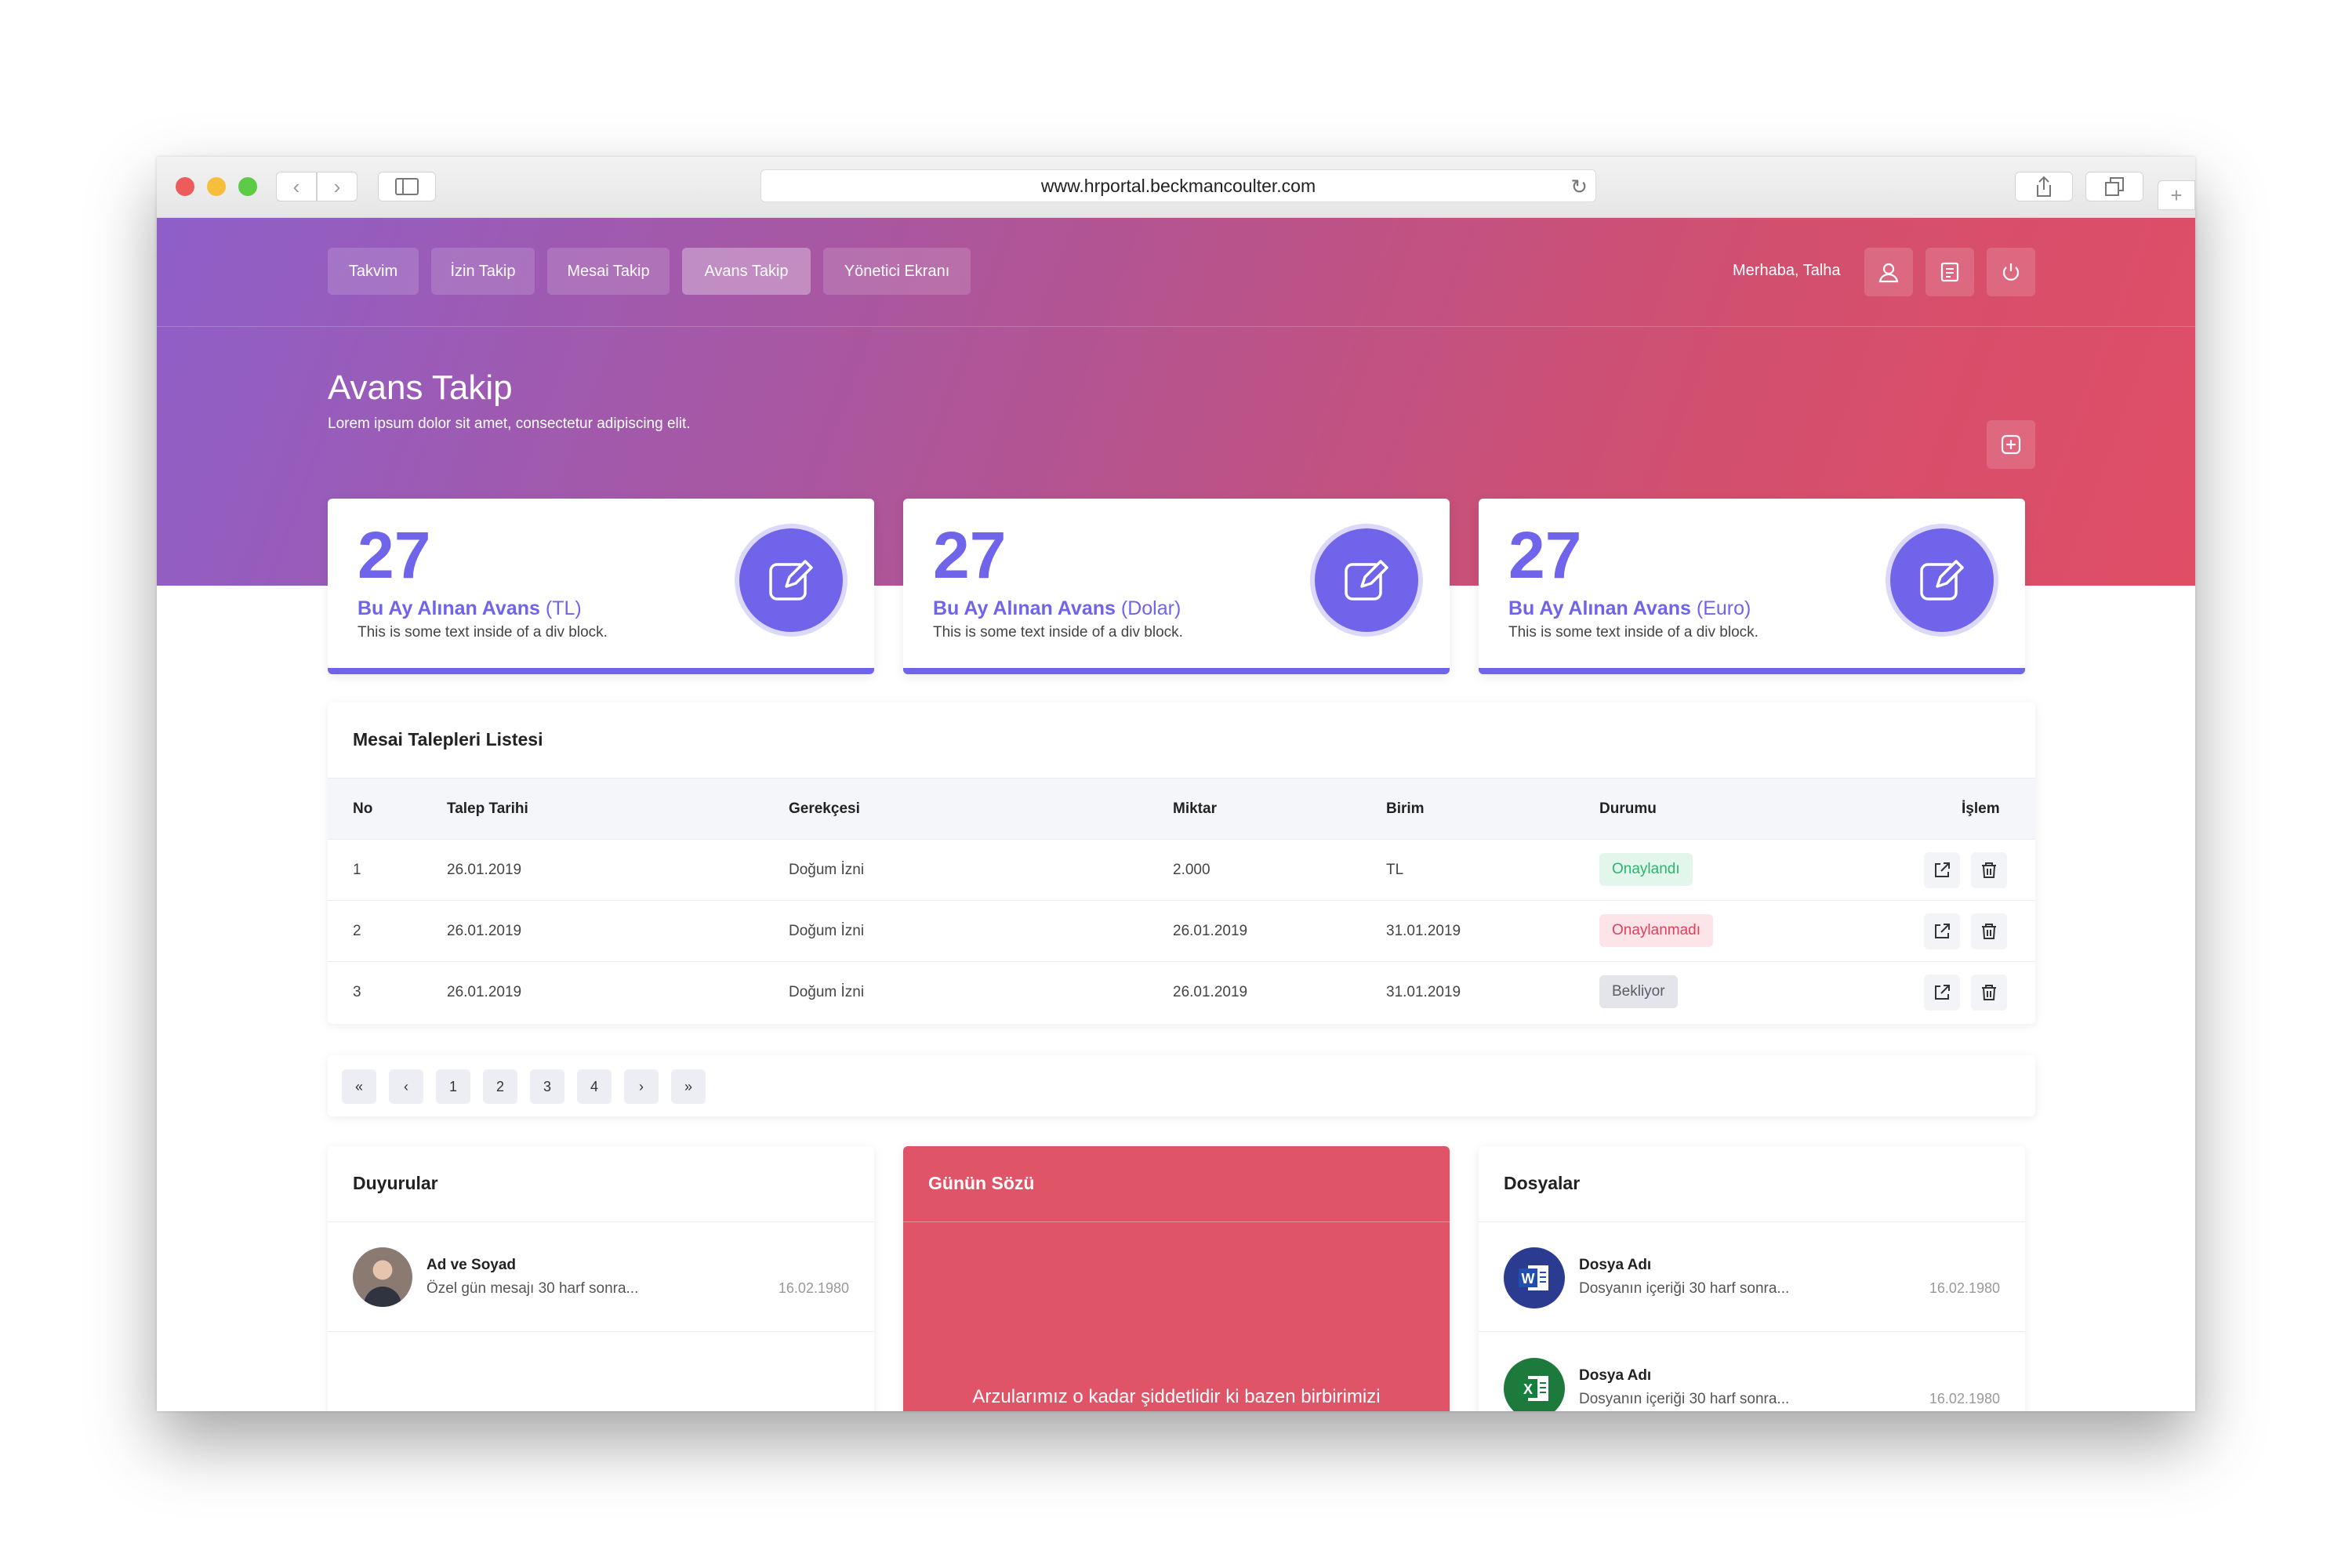 This screenshot has height=1568, width=2352. Describe the element at coordinates (1889, 272) in the screenshot. I see `profile-button` at that location.